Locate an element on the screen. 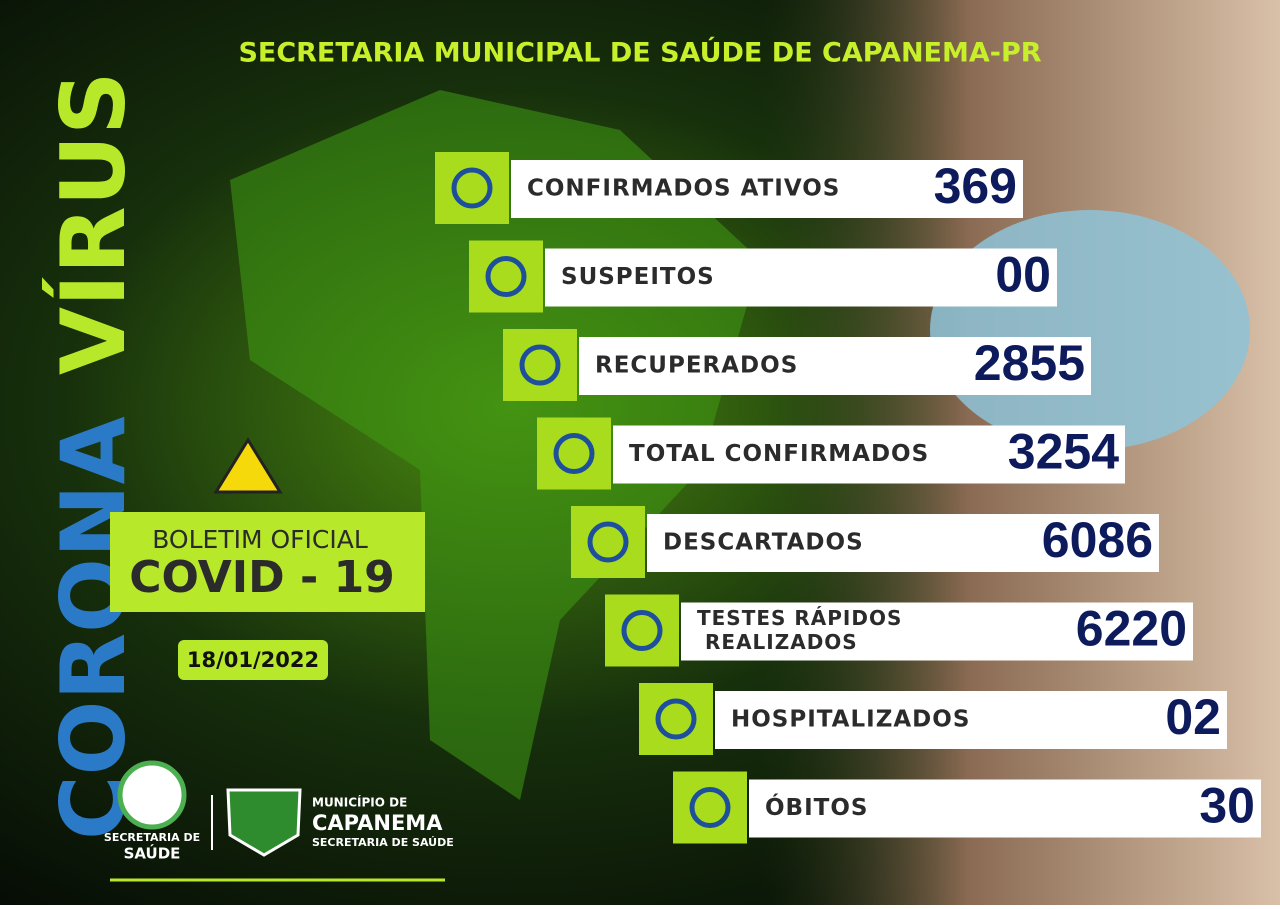  logo-text: MUNICÍPIO DE is located at coordinates (359, 802).